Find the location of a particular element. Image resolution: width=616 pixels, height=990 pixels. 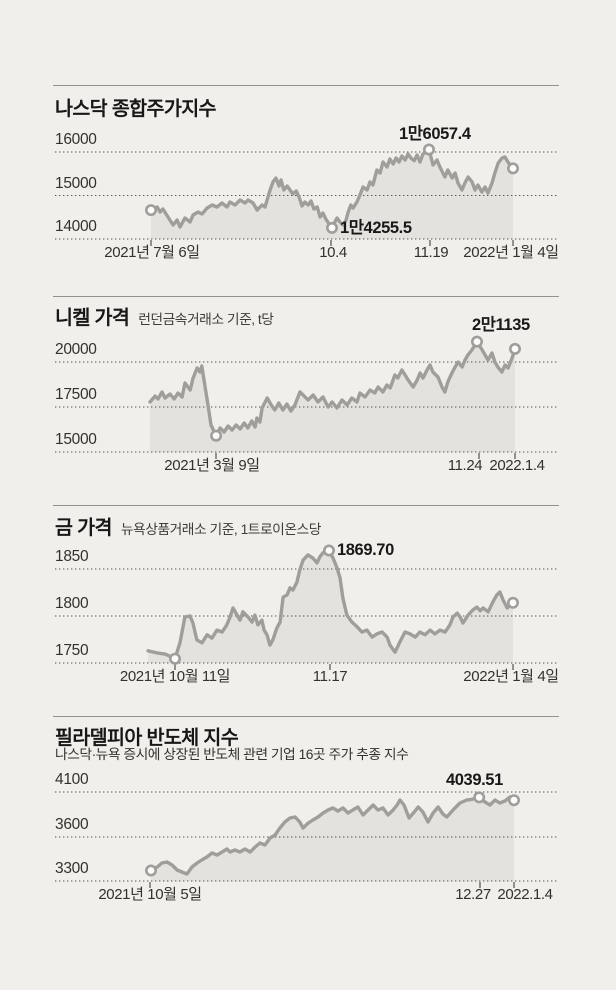

x-axis-label: 2021년 10월 5일 is located at coordinates (150, 894).